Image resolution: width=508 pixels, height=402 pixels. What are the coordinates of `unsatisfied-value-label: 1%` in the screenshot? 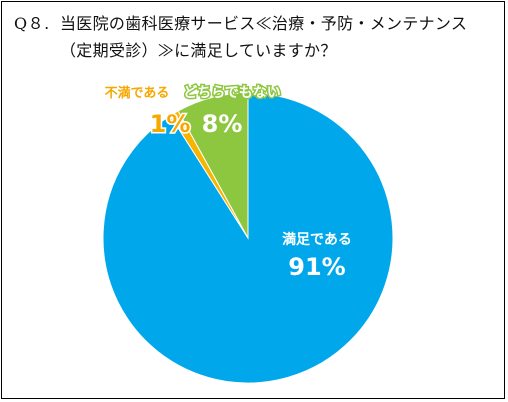 It's located at (170, 124).